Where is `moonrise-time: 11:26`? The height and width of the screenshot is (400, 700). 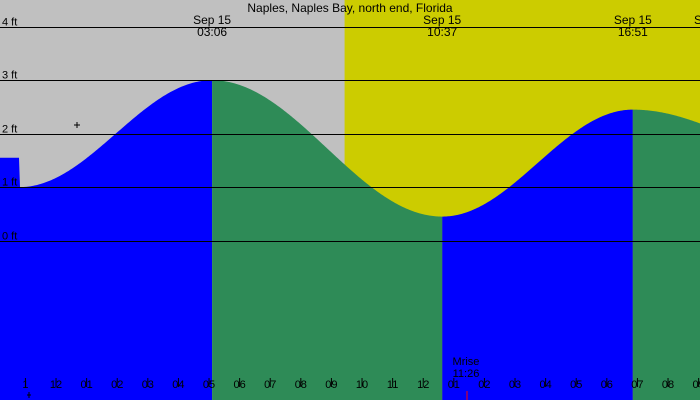 moonrise-time: 11:26 is located at coordinates (466, 374).